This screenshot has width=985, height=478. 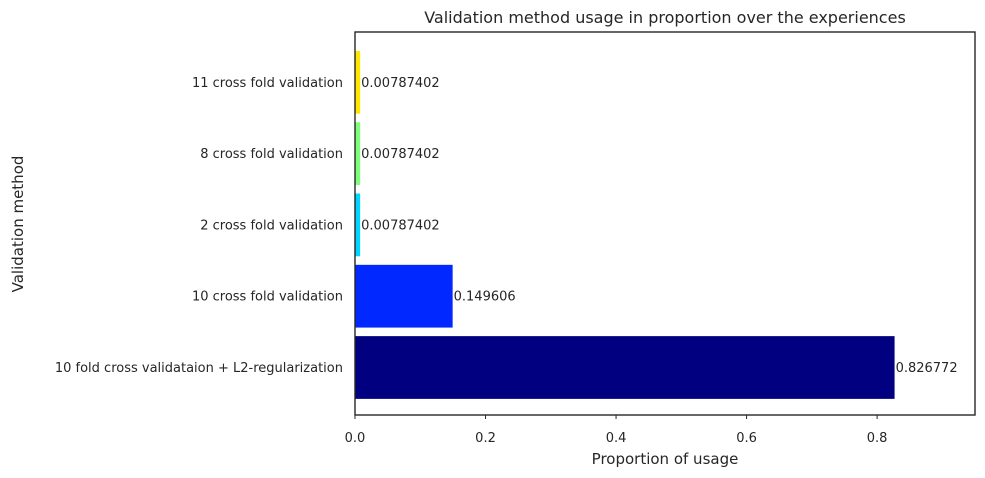 I want to click on x-tick-label: 0.2, so click(x=485, y=438).